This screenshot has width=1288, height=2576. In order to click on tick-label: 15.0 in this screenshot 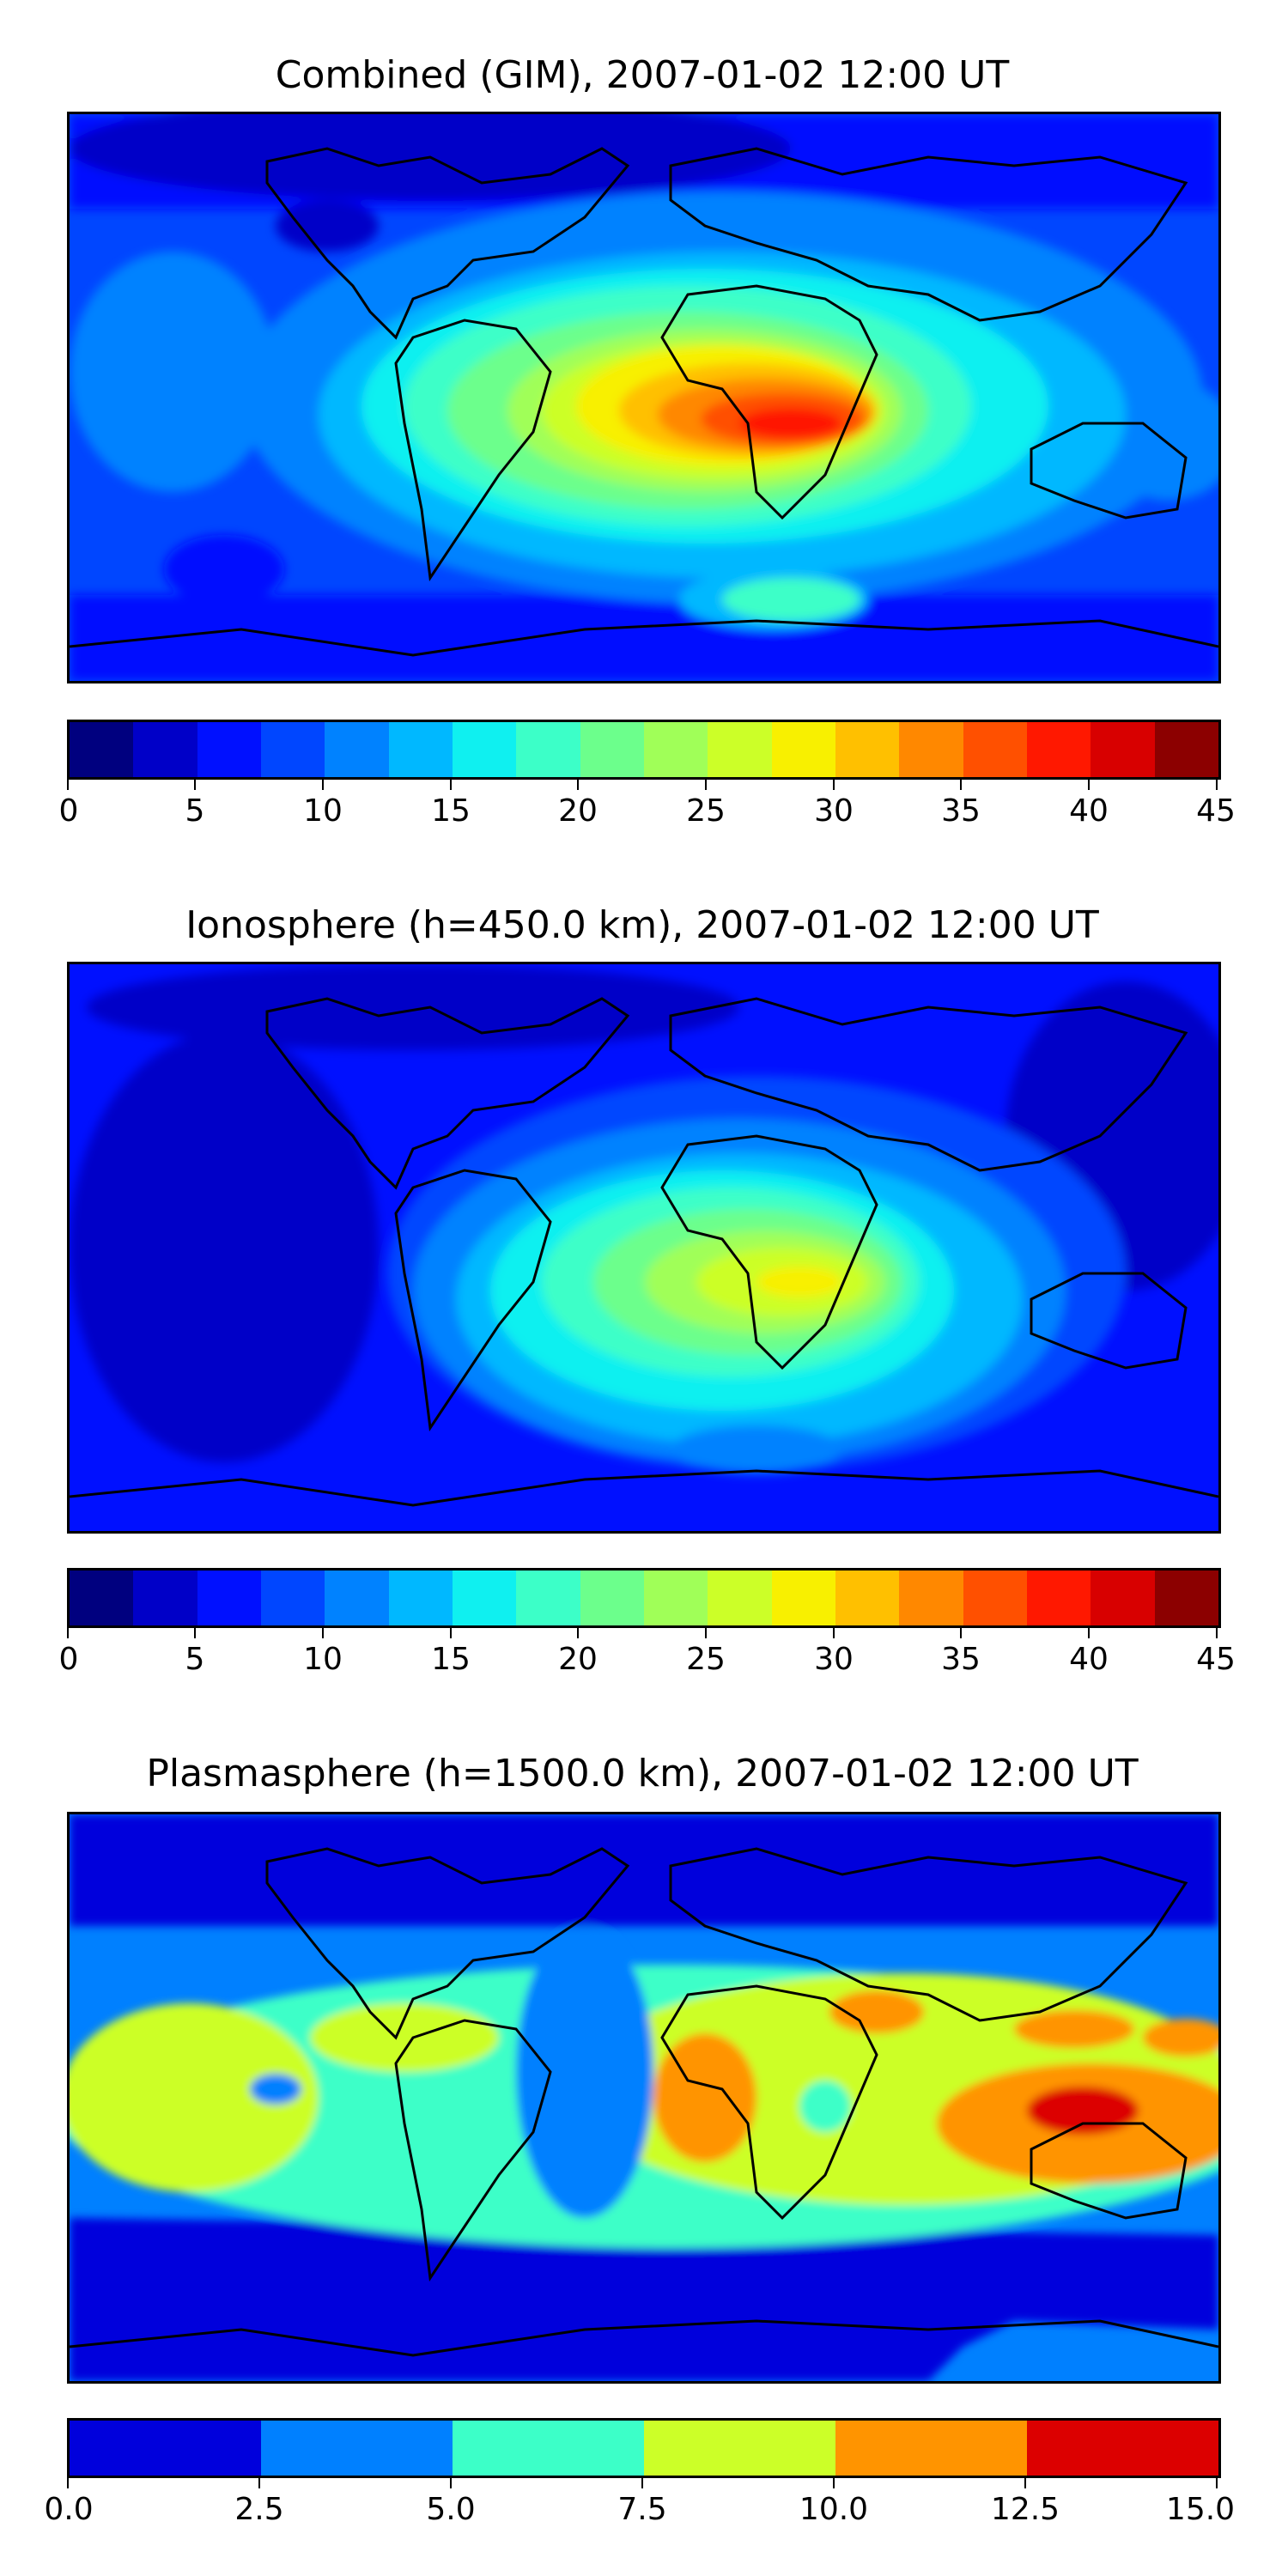, I will do `click(1200, 2509)`.